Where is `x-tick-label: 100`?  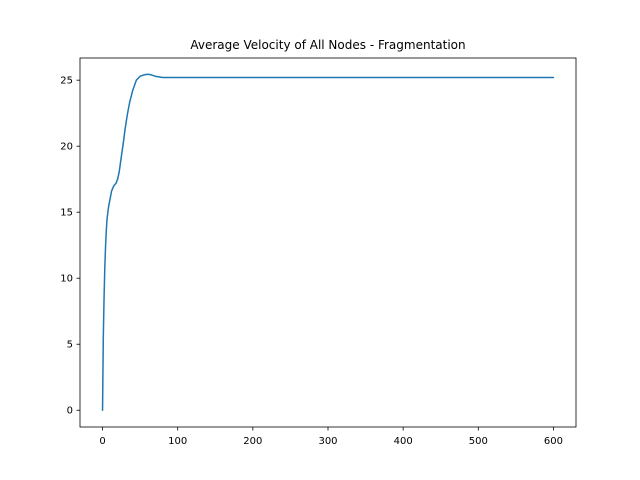
x-tick-label: 100 is located at coordinates (177, 441).